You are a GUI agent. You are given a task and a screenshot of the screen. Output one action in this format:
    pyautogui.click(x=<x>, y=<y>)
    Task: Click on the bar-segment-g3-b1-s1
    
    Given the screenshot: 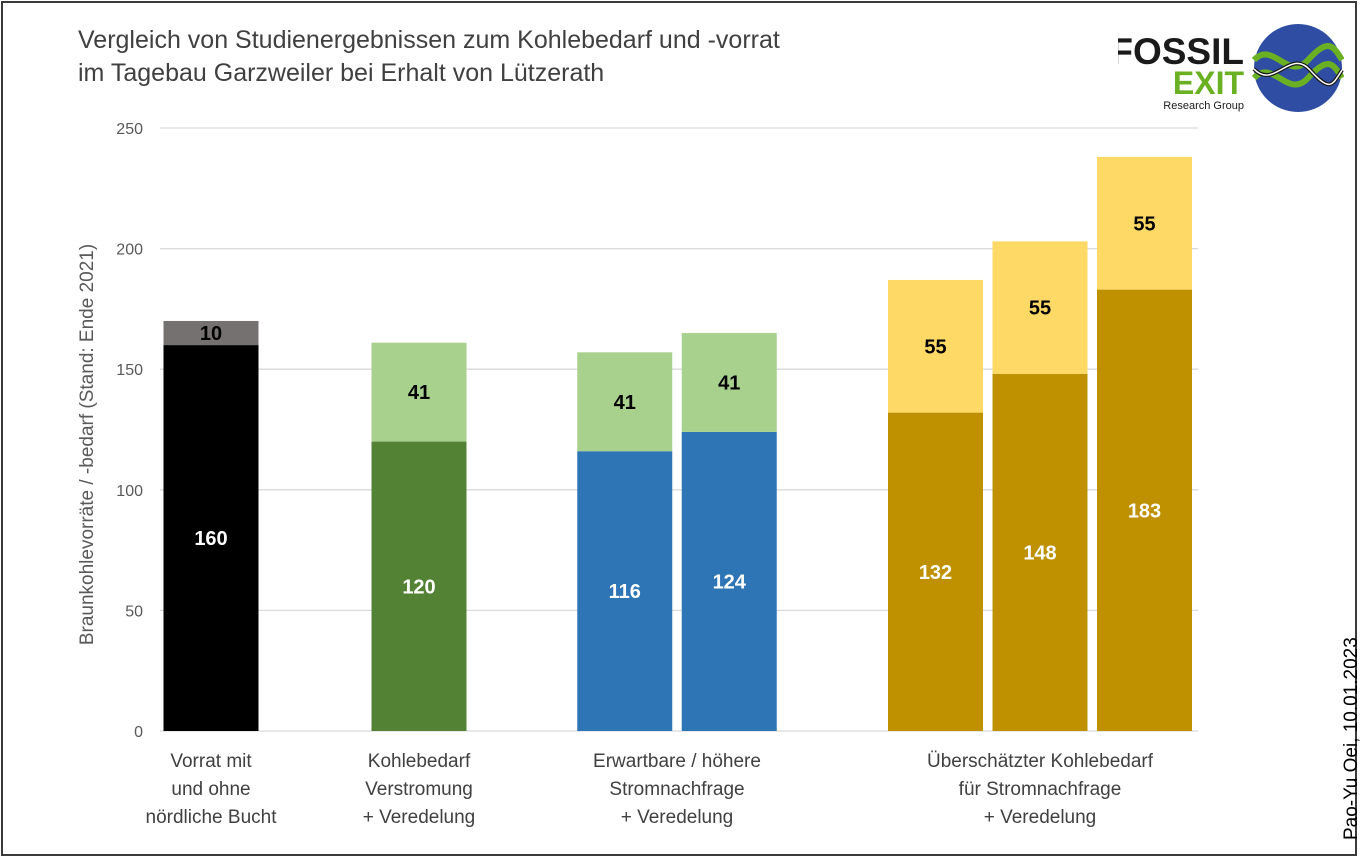 What is the action you would take?
    pyautogui.click(x=1040, y=308)
    